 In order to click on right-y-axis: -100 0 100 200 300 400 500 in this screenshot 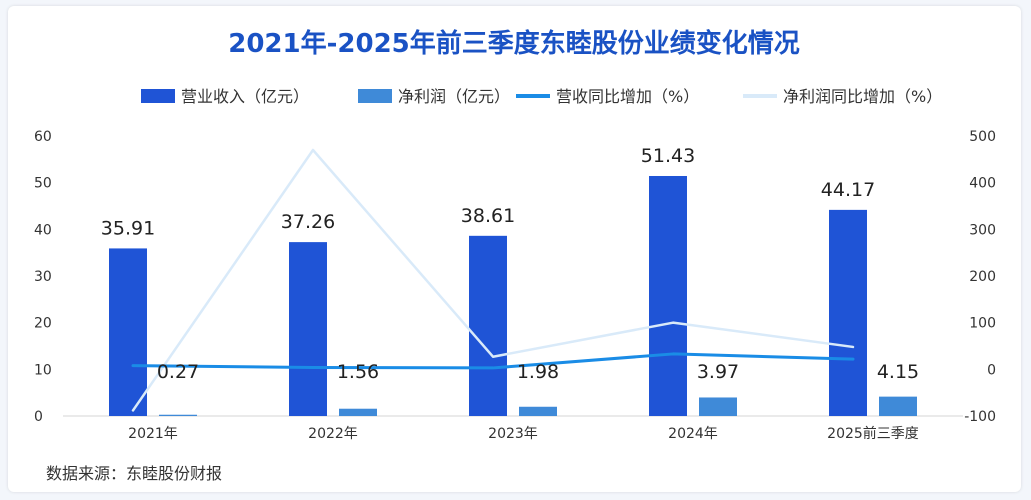, I will do `click(980, 277)`.